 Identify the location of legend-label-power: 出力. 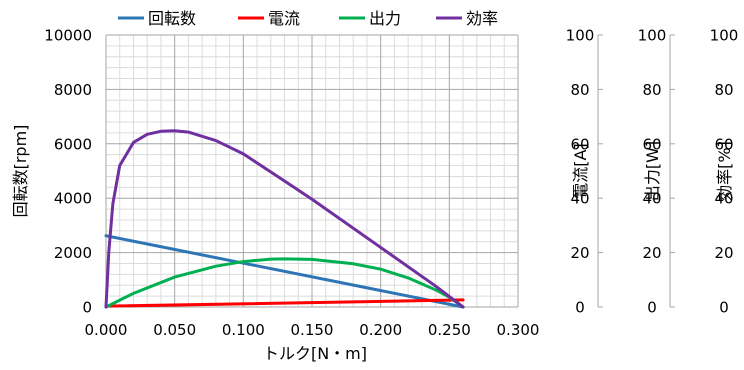
(385, 18).